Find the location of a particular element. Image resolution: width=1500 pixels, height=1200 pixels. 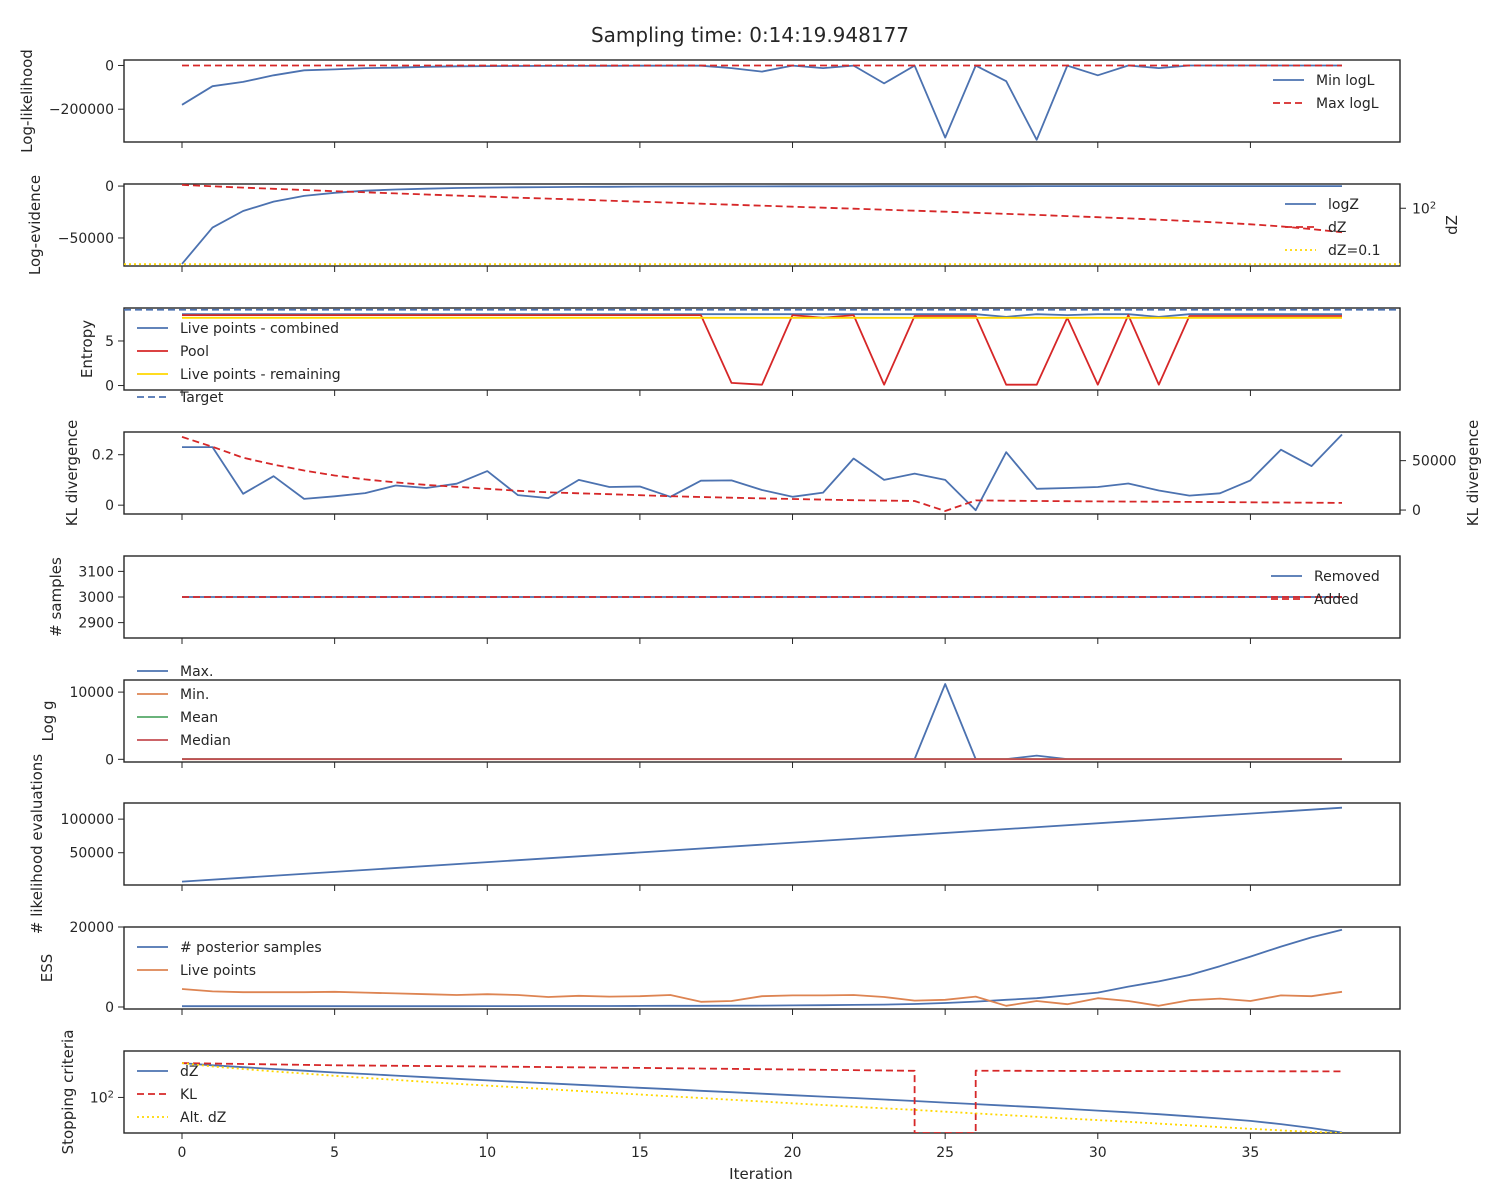

y-axis-label: Entropy is located at coordinates (87, 349).